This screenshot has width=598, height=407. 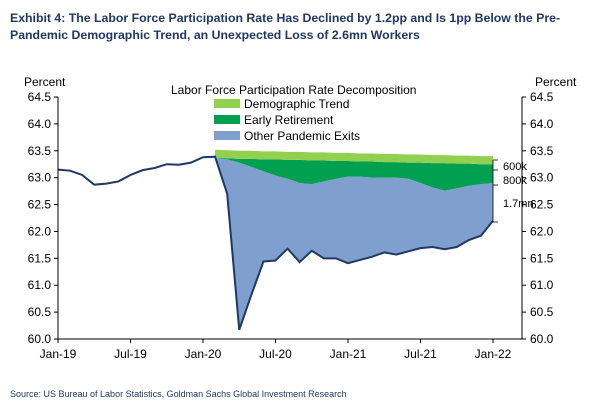 I want to click on y-tick-label-right: 61.0, so click(x=542, y=285).